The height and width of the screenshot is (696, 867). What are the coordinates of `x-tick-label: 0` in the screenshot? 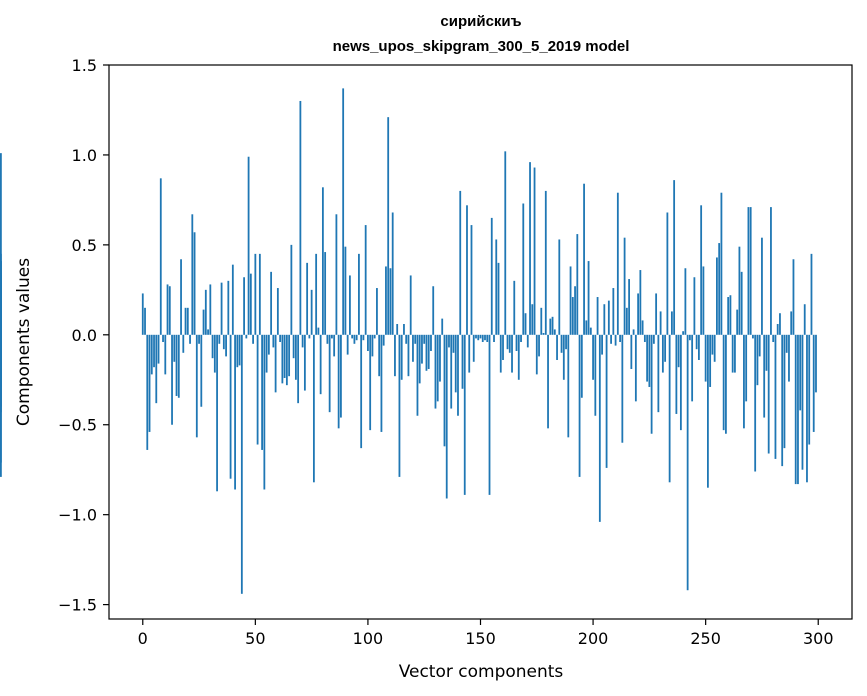 It's located at (143, 638).